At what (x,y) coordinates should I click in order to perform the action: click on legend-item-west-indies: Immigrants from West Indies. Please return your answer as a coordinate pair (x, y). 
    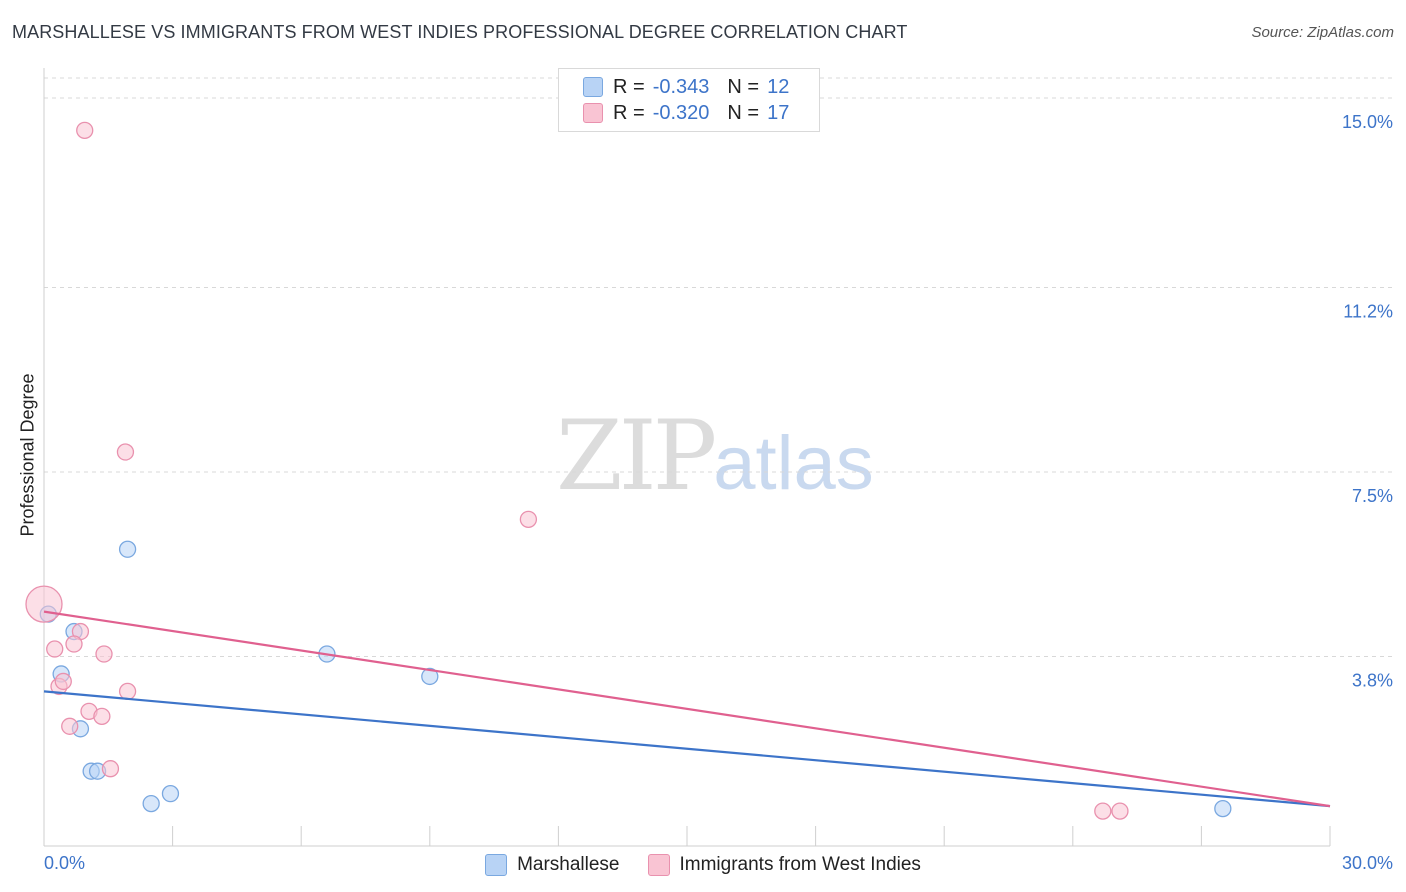
    Looking at the image, I should click on (784, 865).